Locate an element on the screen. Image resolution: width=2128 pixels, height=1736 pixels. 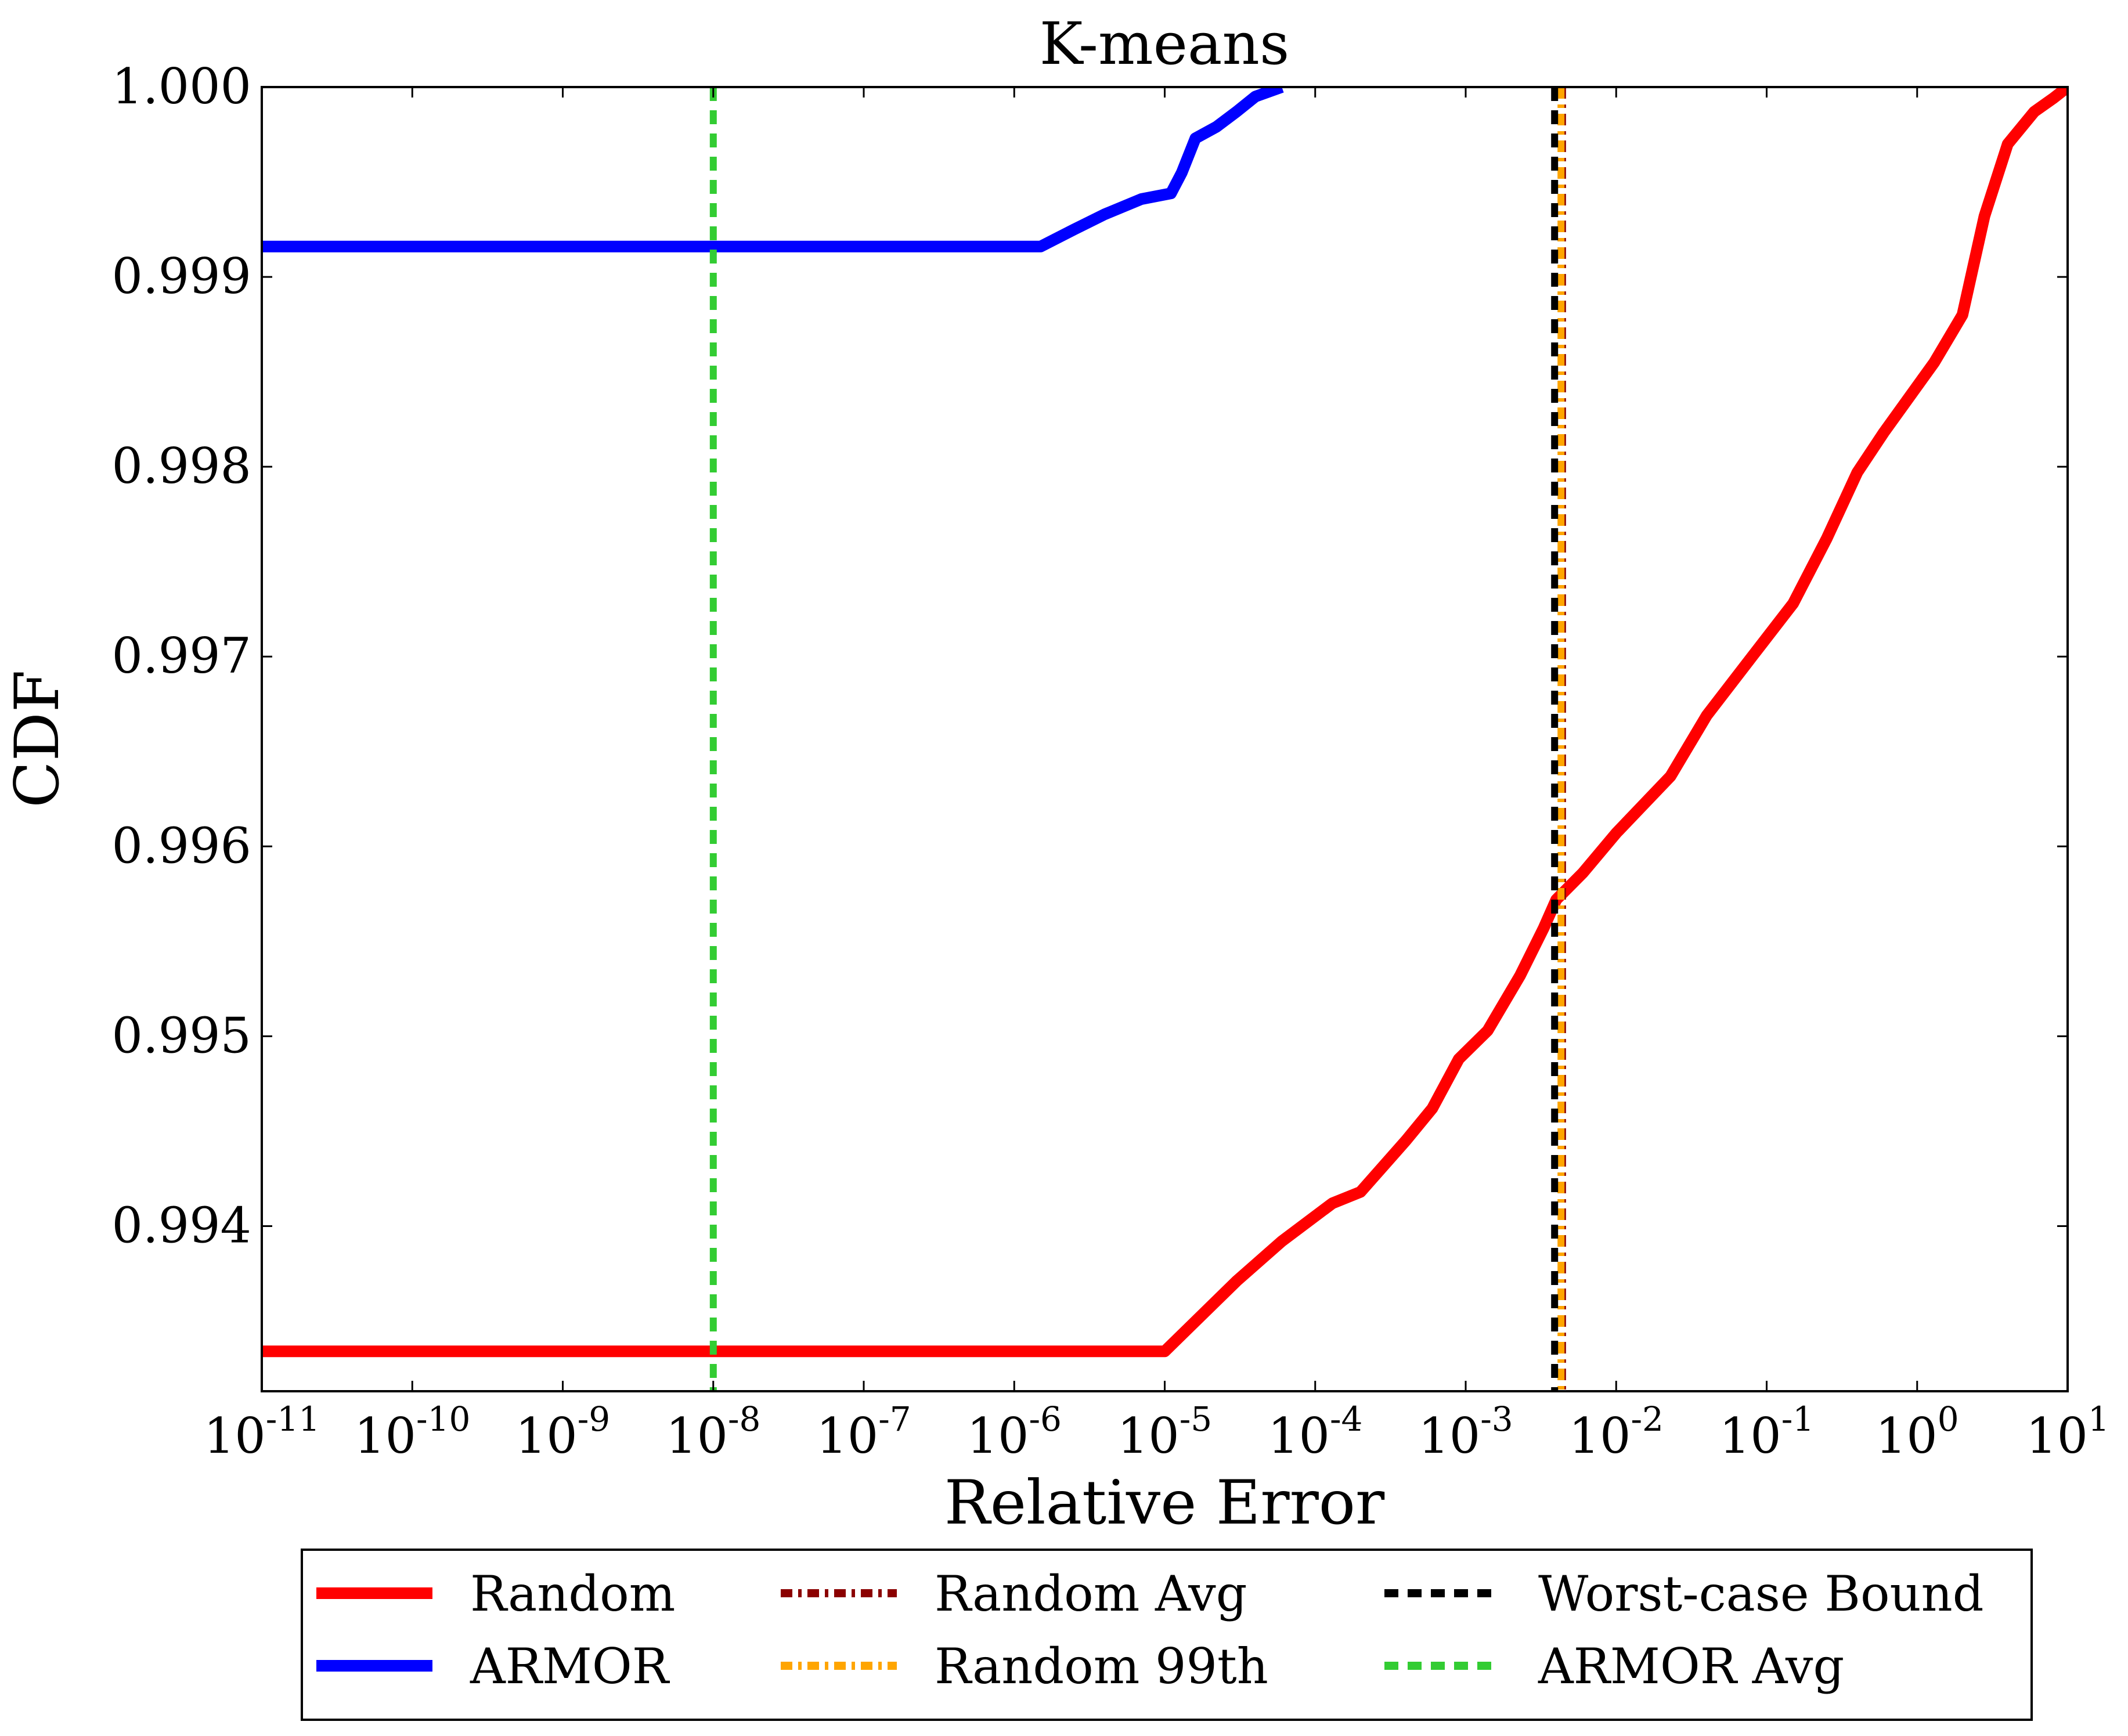
series-line-armor is located at coordinates (773, 169).